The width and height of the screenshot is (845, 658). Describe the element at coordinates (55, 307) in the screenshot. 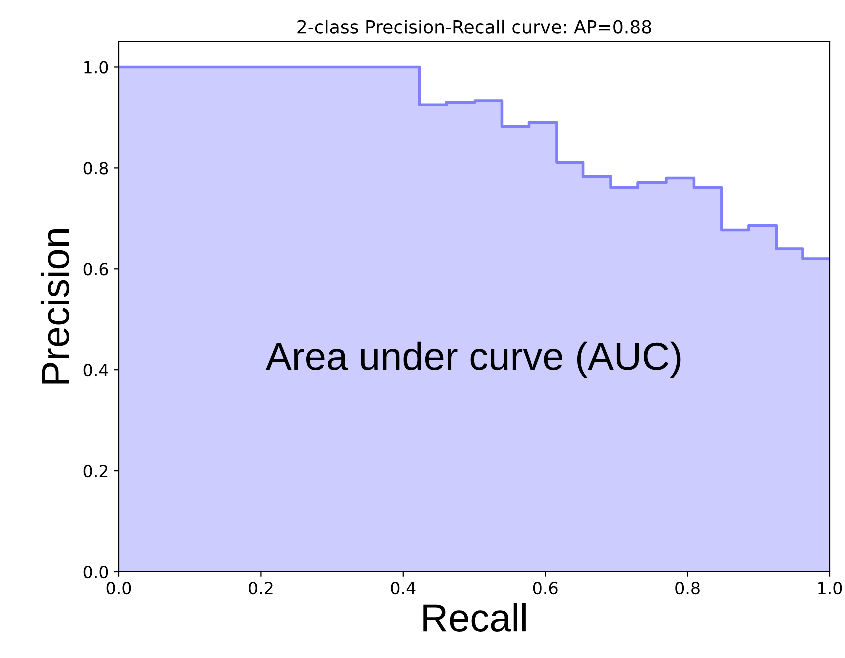

I see `y-axis-title: Precision` at that location.